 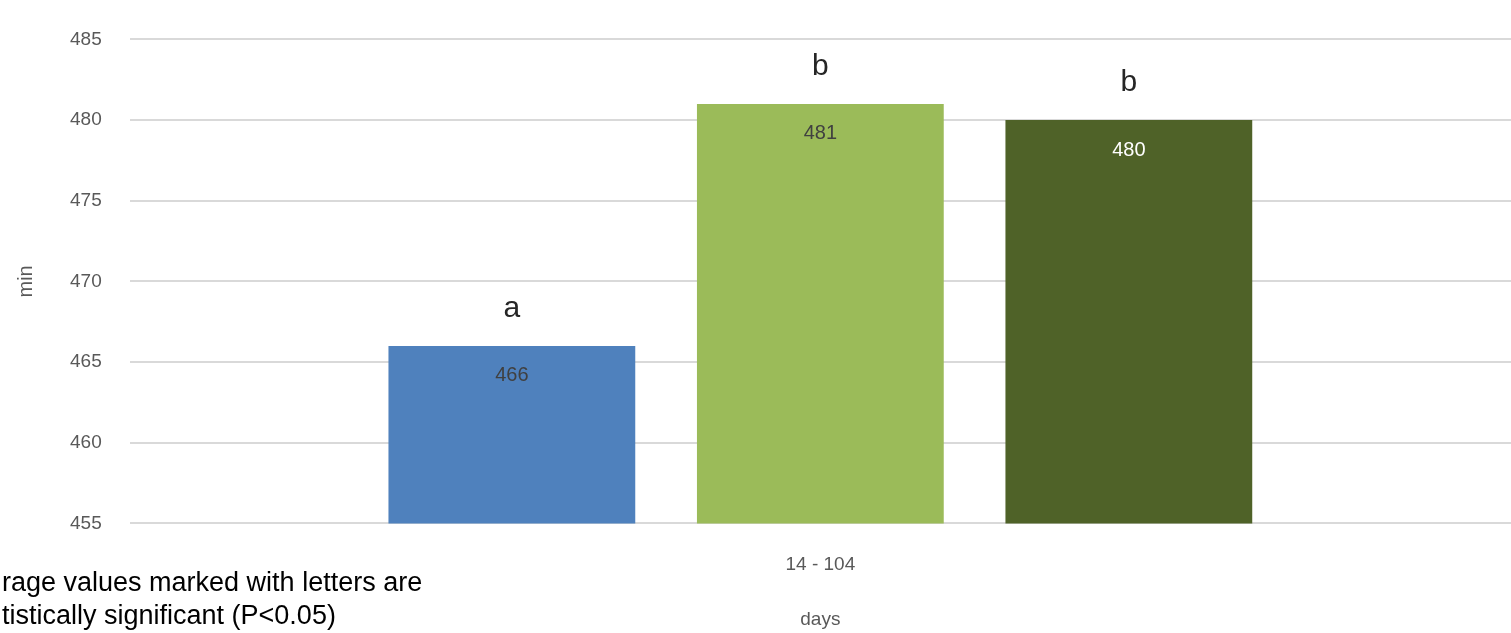 I want to click on y-tick-label: 455, so click(x=86, y=522).